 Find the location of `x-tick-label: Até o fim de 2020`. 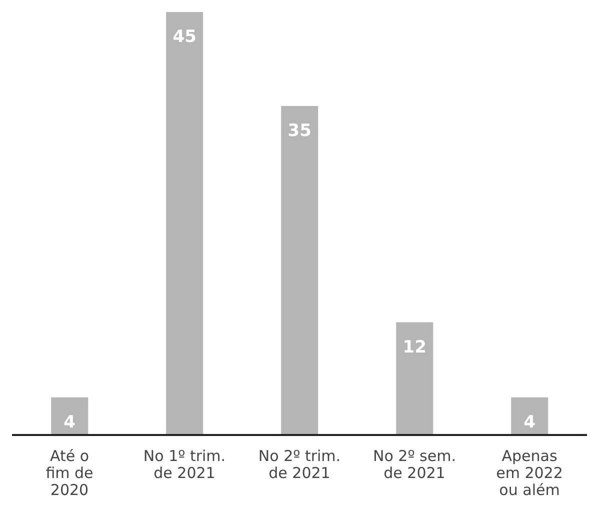

x-tick-label: Até o fim de 2020 is located at coordinates (70, 473).